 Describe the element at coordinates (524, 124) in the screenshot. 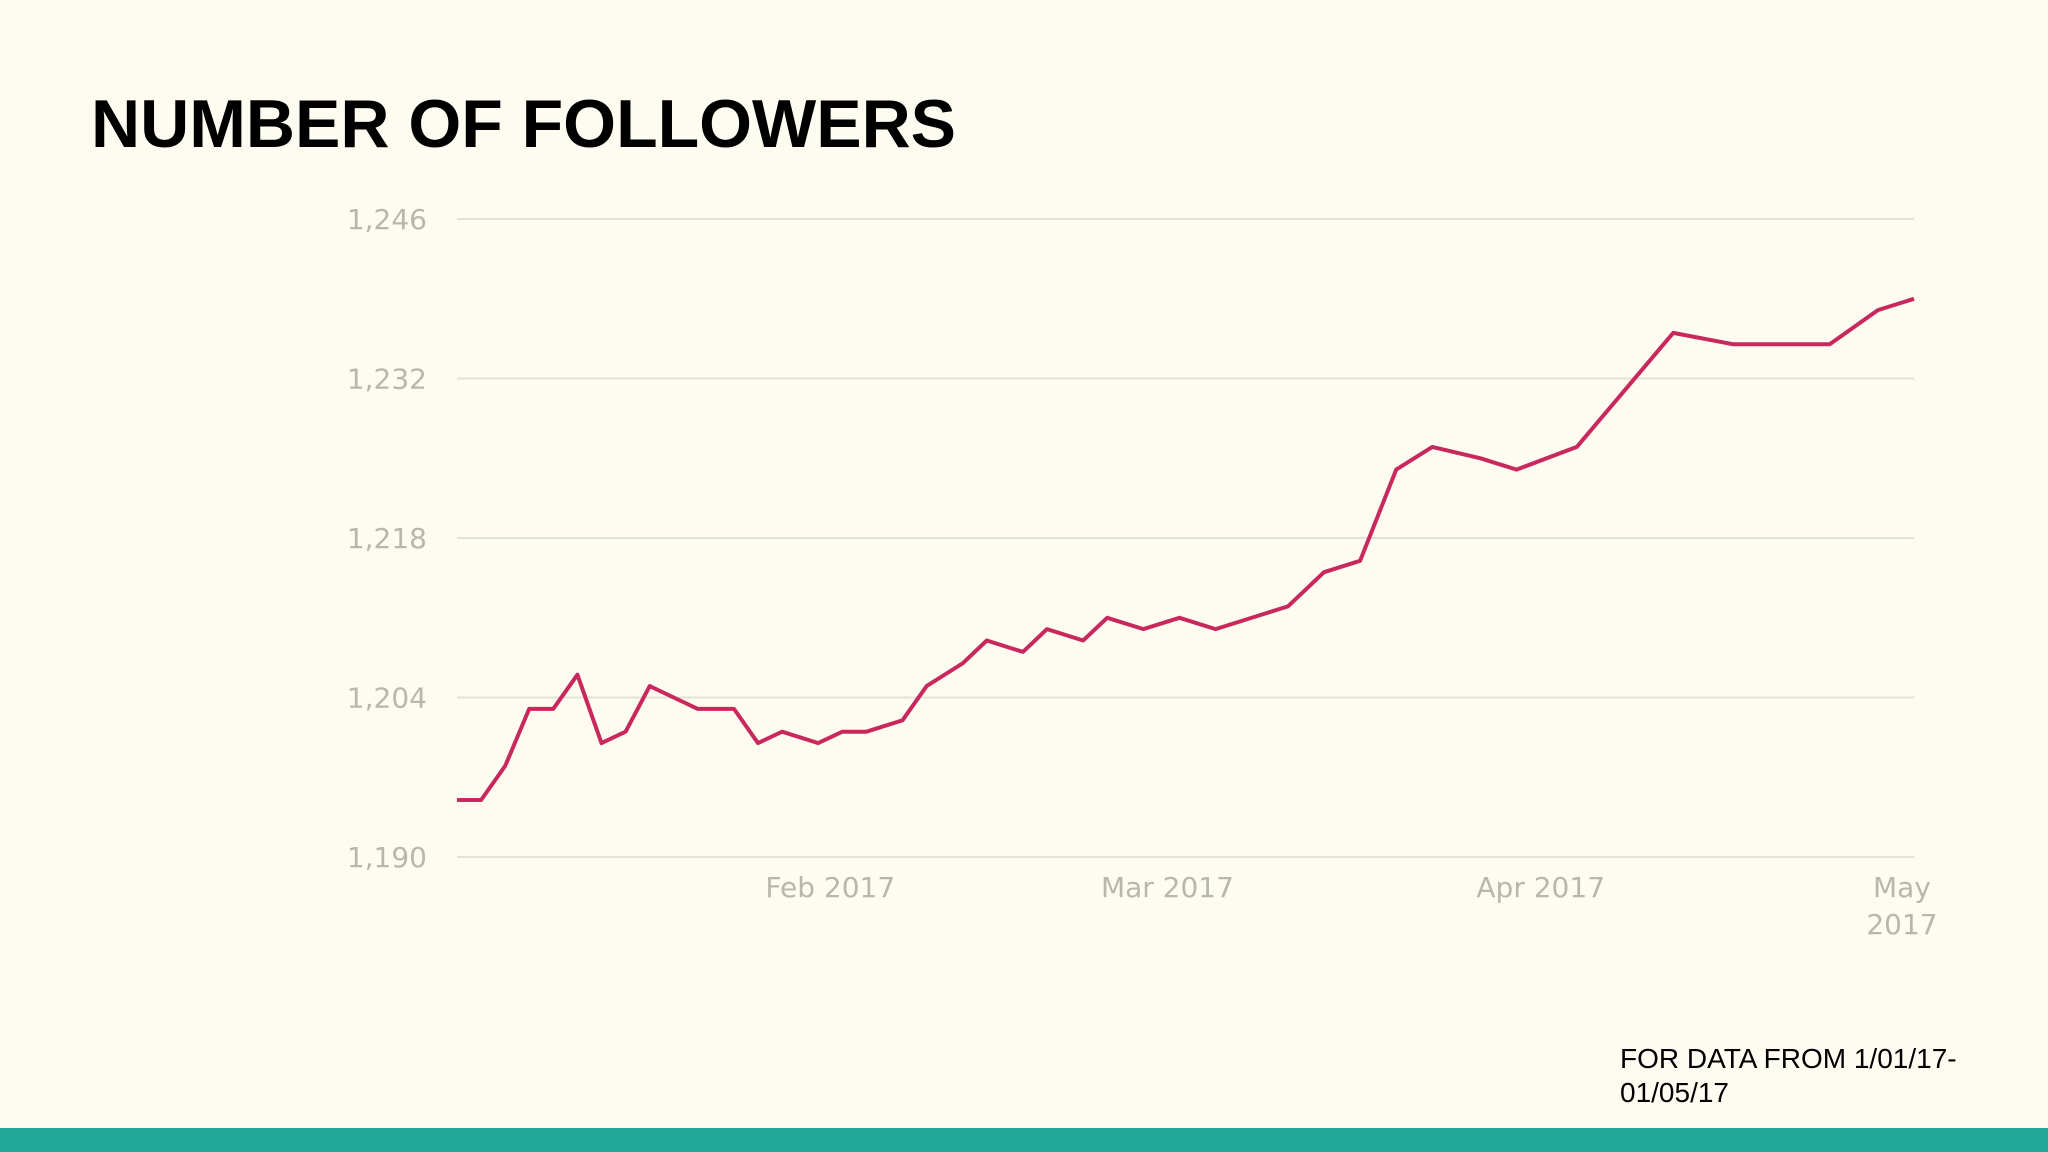

I see `page-title: NUMBER OF FOLLOWERS` at that location.